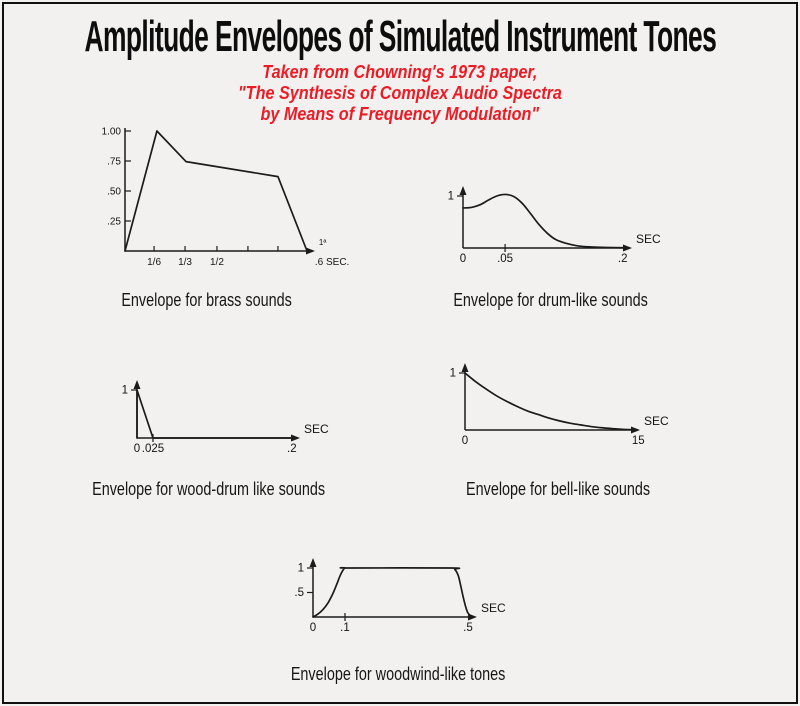 Image resolution: width=800 pixels, height=706 pixels. What do you see at coordinates (114, 222) in the screenshot?
I see `svg-text: .25` at bounding box center [114, 222].